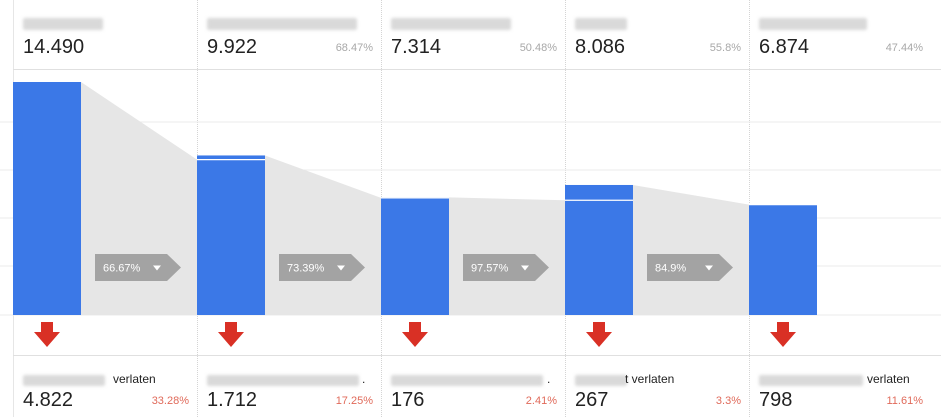 The height and width of the screenshot is (417, 941). I want to click on exit-4-value: 267, so click(592, 400).